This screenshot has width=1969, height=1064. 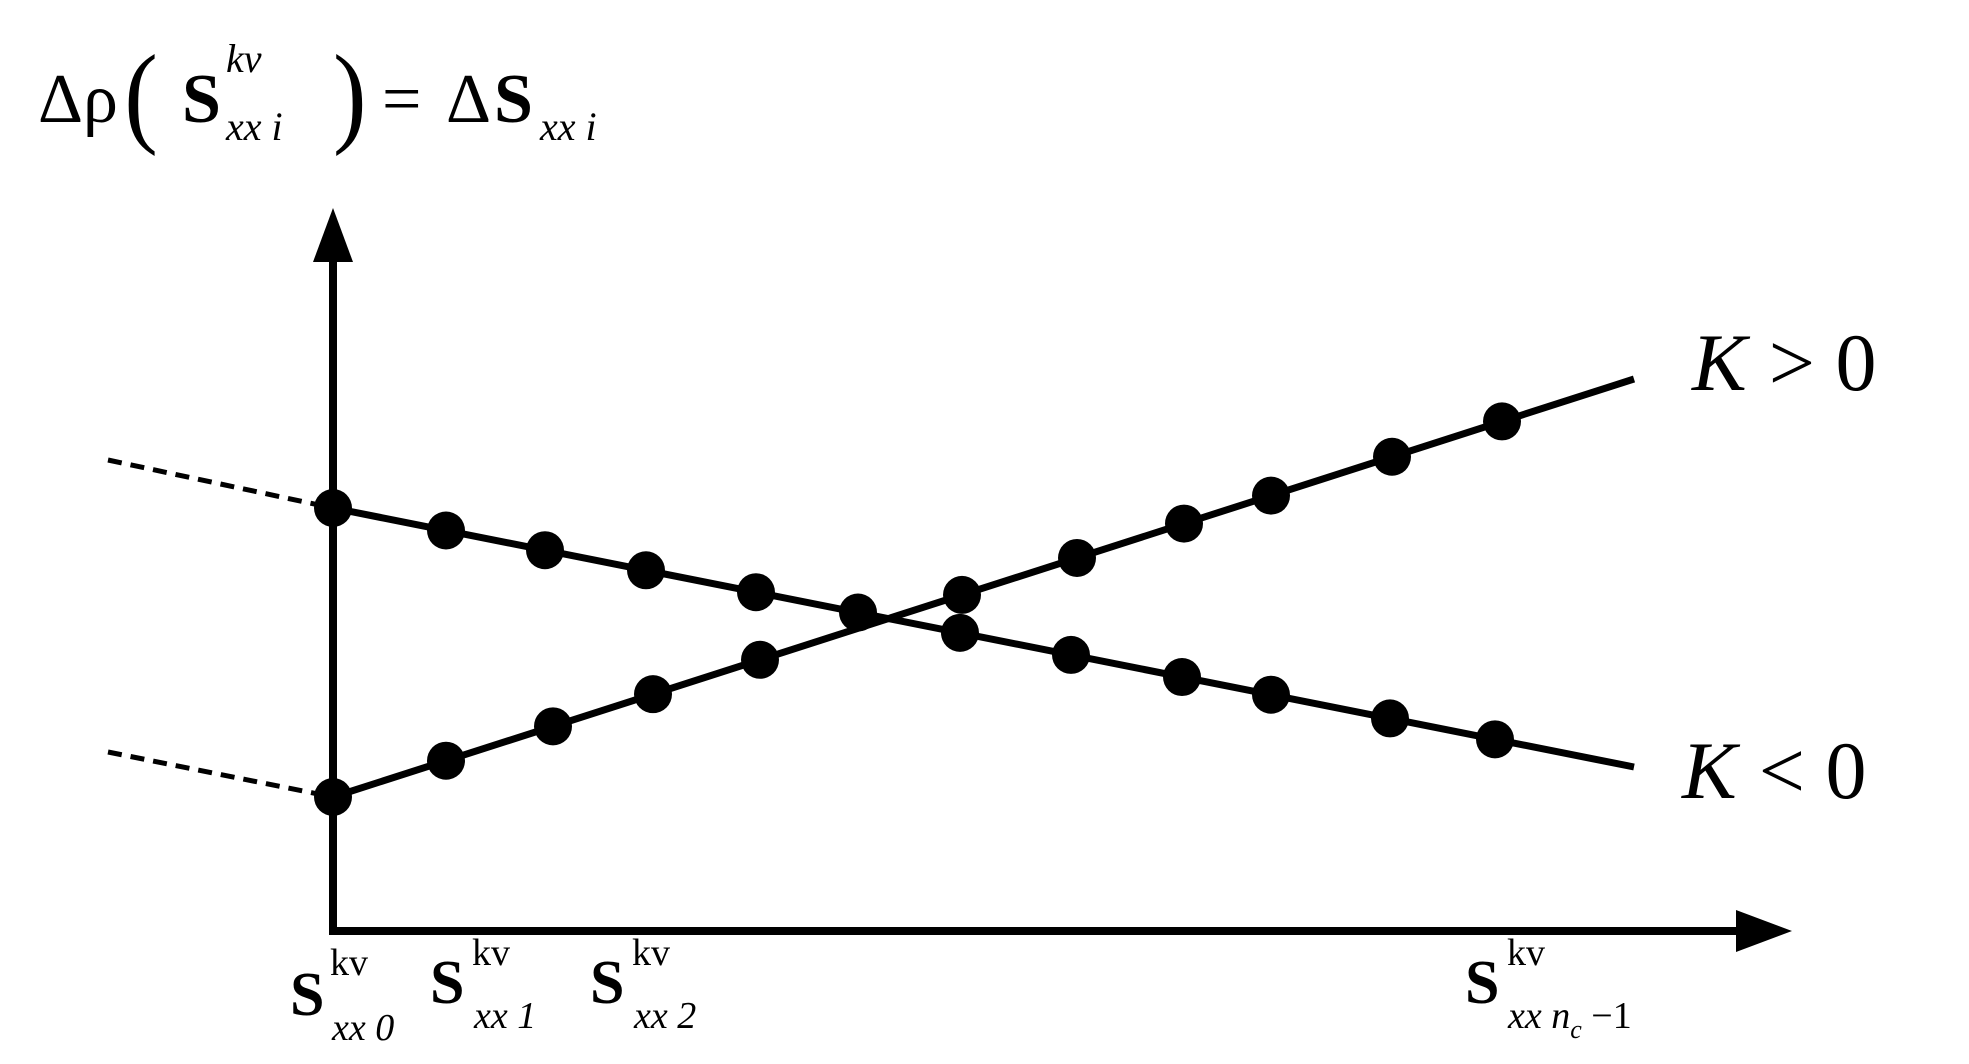 I want to click on svg-text: xx nc −1, so click(x=1569, y=1019).